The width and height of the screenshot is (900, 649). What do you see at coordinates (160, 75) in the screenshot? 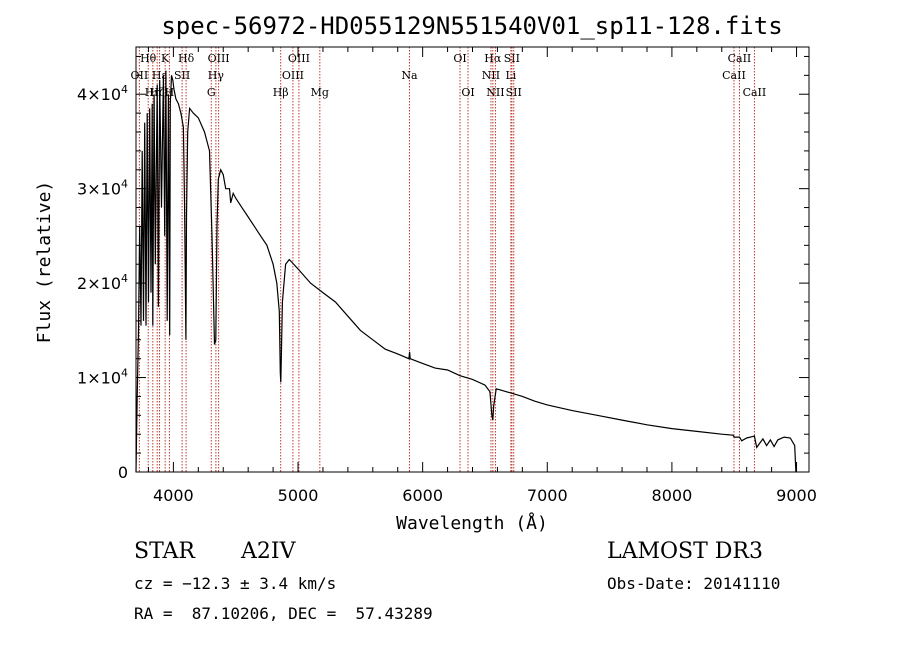
I see `marker-label-4: Hε` at bounding box center [160, 75].